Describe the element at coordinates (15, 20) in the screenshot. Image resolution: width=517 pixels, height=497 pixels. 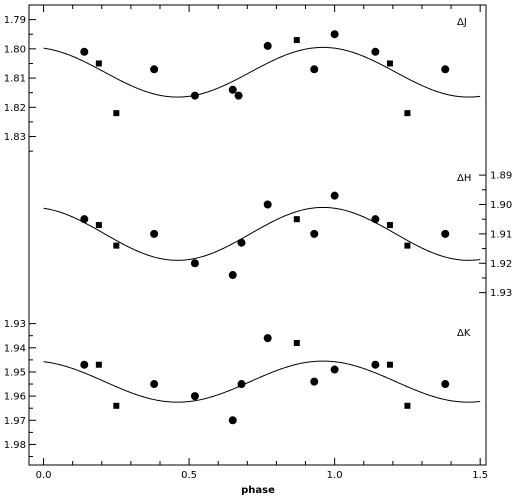
I see `y-tick-label: 1.79` at that location.